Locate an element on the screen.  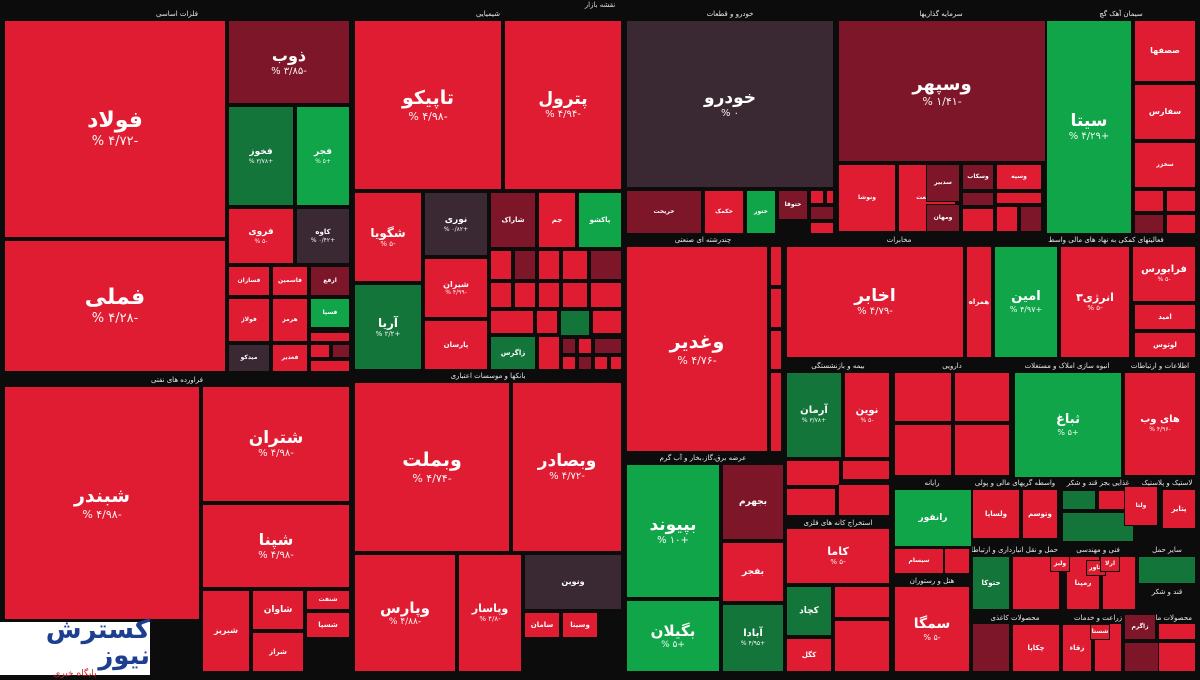
stock-tile: نوین -۵ % is located at coordinates (867, 415).